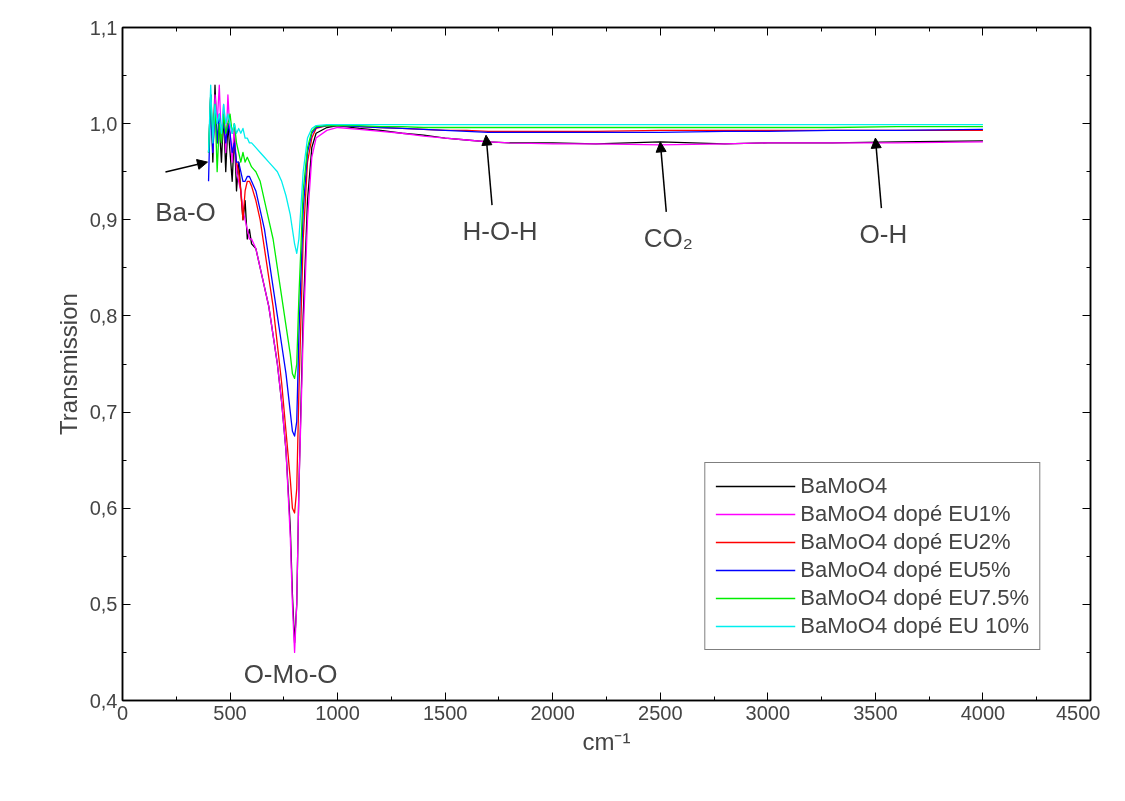 Image resolution: width=1125 pixels, height=801 pixels. Describe the element at coordinates (103, 508) in the screenshot. I see `y-tick-label: 0,6` at that location.